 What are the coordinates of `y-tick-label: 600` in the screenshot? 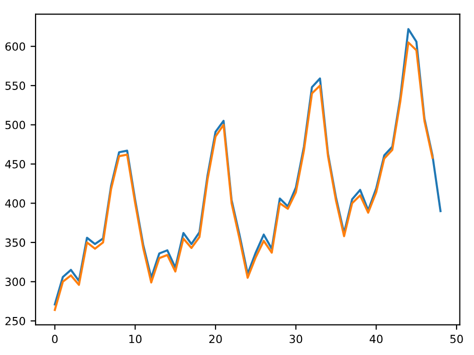 It's located at (15, 46).